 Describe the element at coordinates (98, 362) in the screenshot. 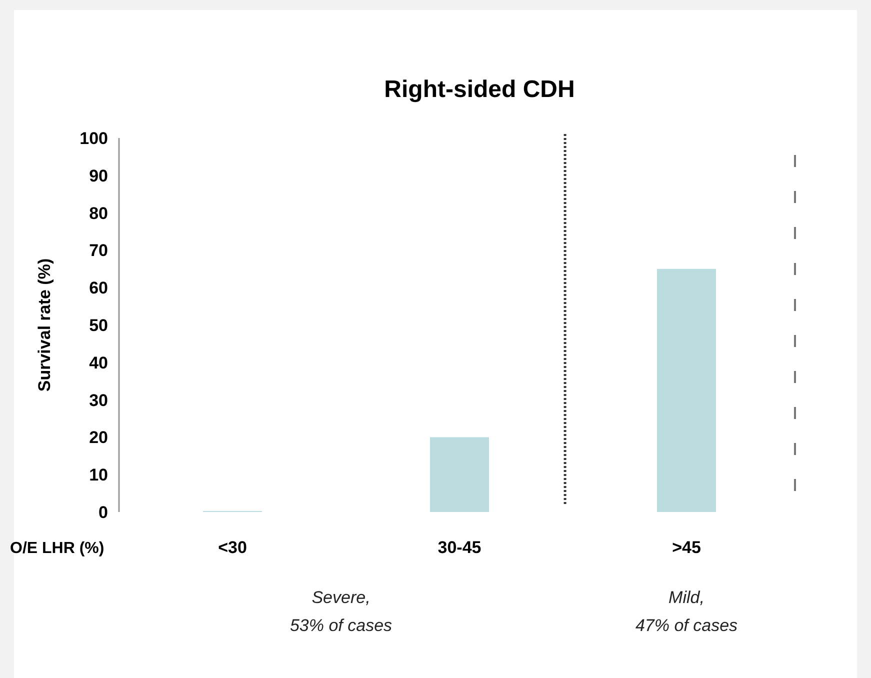

I see `y-tick-label: 40` at that location.